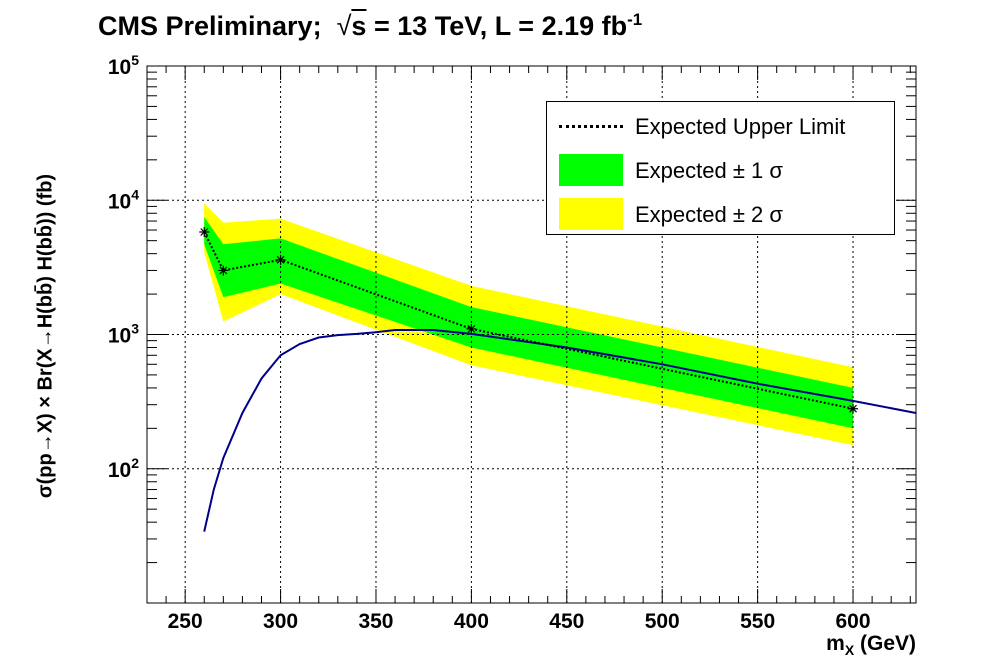 The width and height of the screenshot is (996, 672). Describe the element at coordinates (591, 170) in the screenshot. I see `legend-green-box` at that location.